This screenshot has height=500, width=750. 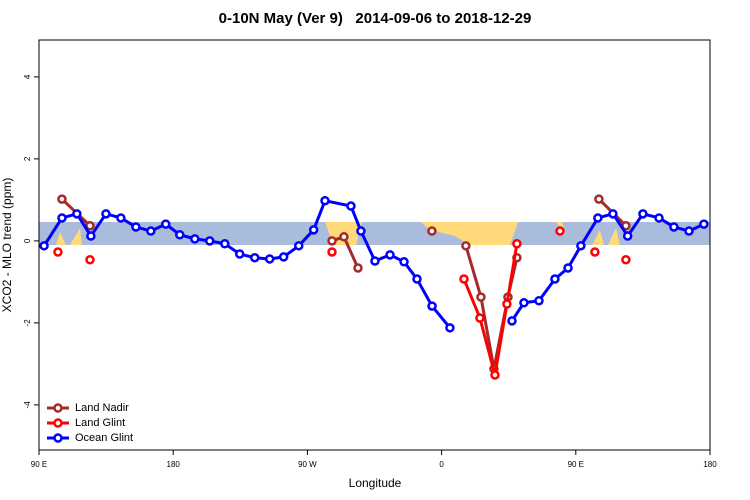 I want to click on x-tick-label: 90 W, so click(x=307, y=464).